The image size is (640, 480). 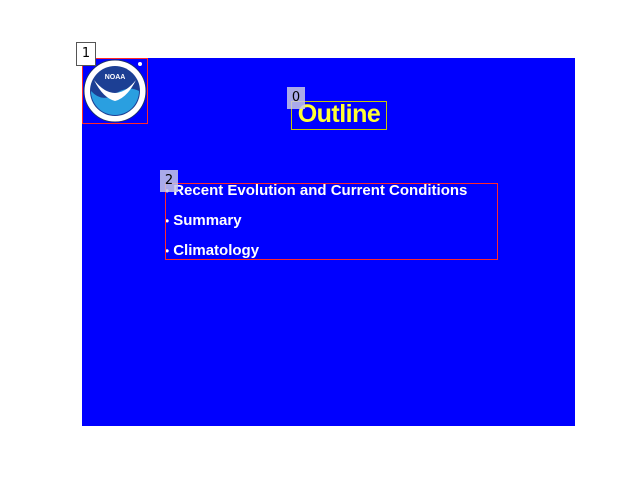 I want to click on noaa-logo-icon: NOAA, so click(x=115, y=91).